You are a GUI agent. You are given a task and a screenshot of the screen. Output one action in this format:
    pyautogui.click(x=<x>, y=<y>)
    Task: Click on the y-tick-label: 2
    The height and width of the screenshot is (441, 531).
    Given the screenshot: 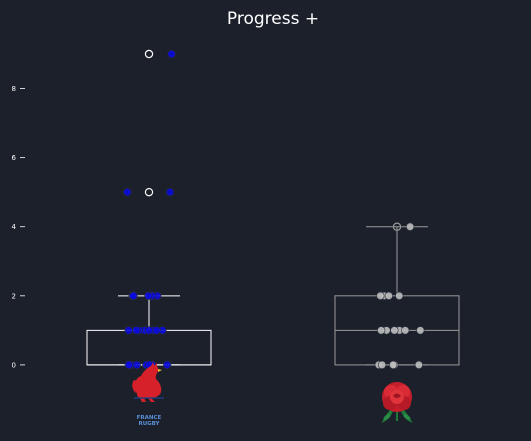 What is the action you would take?
    pyautogui.click(x=14, y=296)
    